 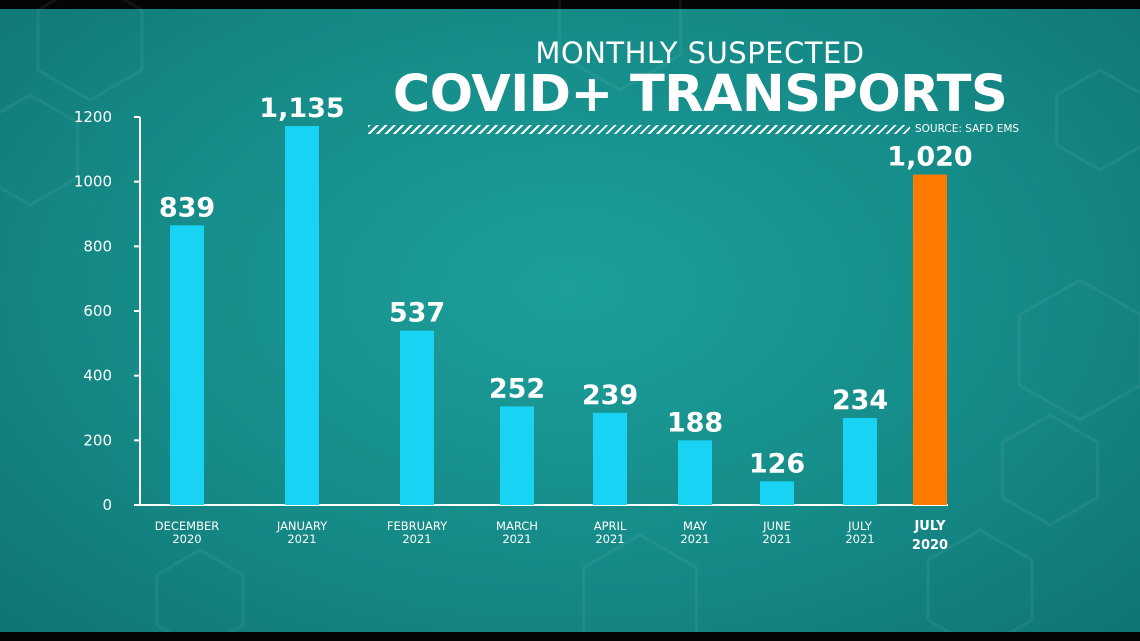 What do you see at coordinates (417, 313) in the screenshot?
I see `data-label: 537` at bounding box center [417, 313].